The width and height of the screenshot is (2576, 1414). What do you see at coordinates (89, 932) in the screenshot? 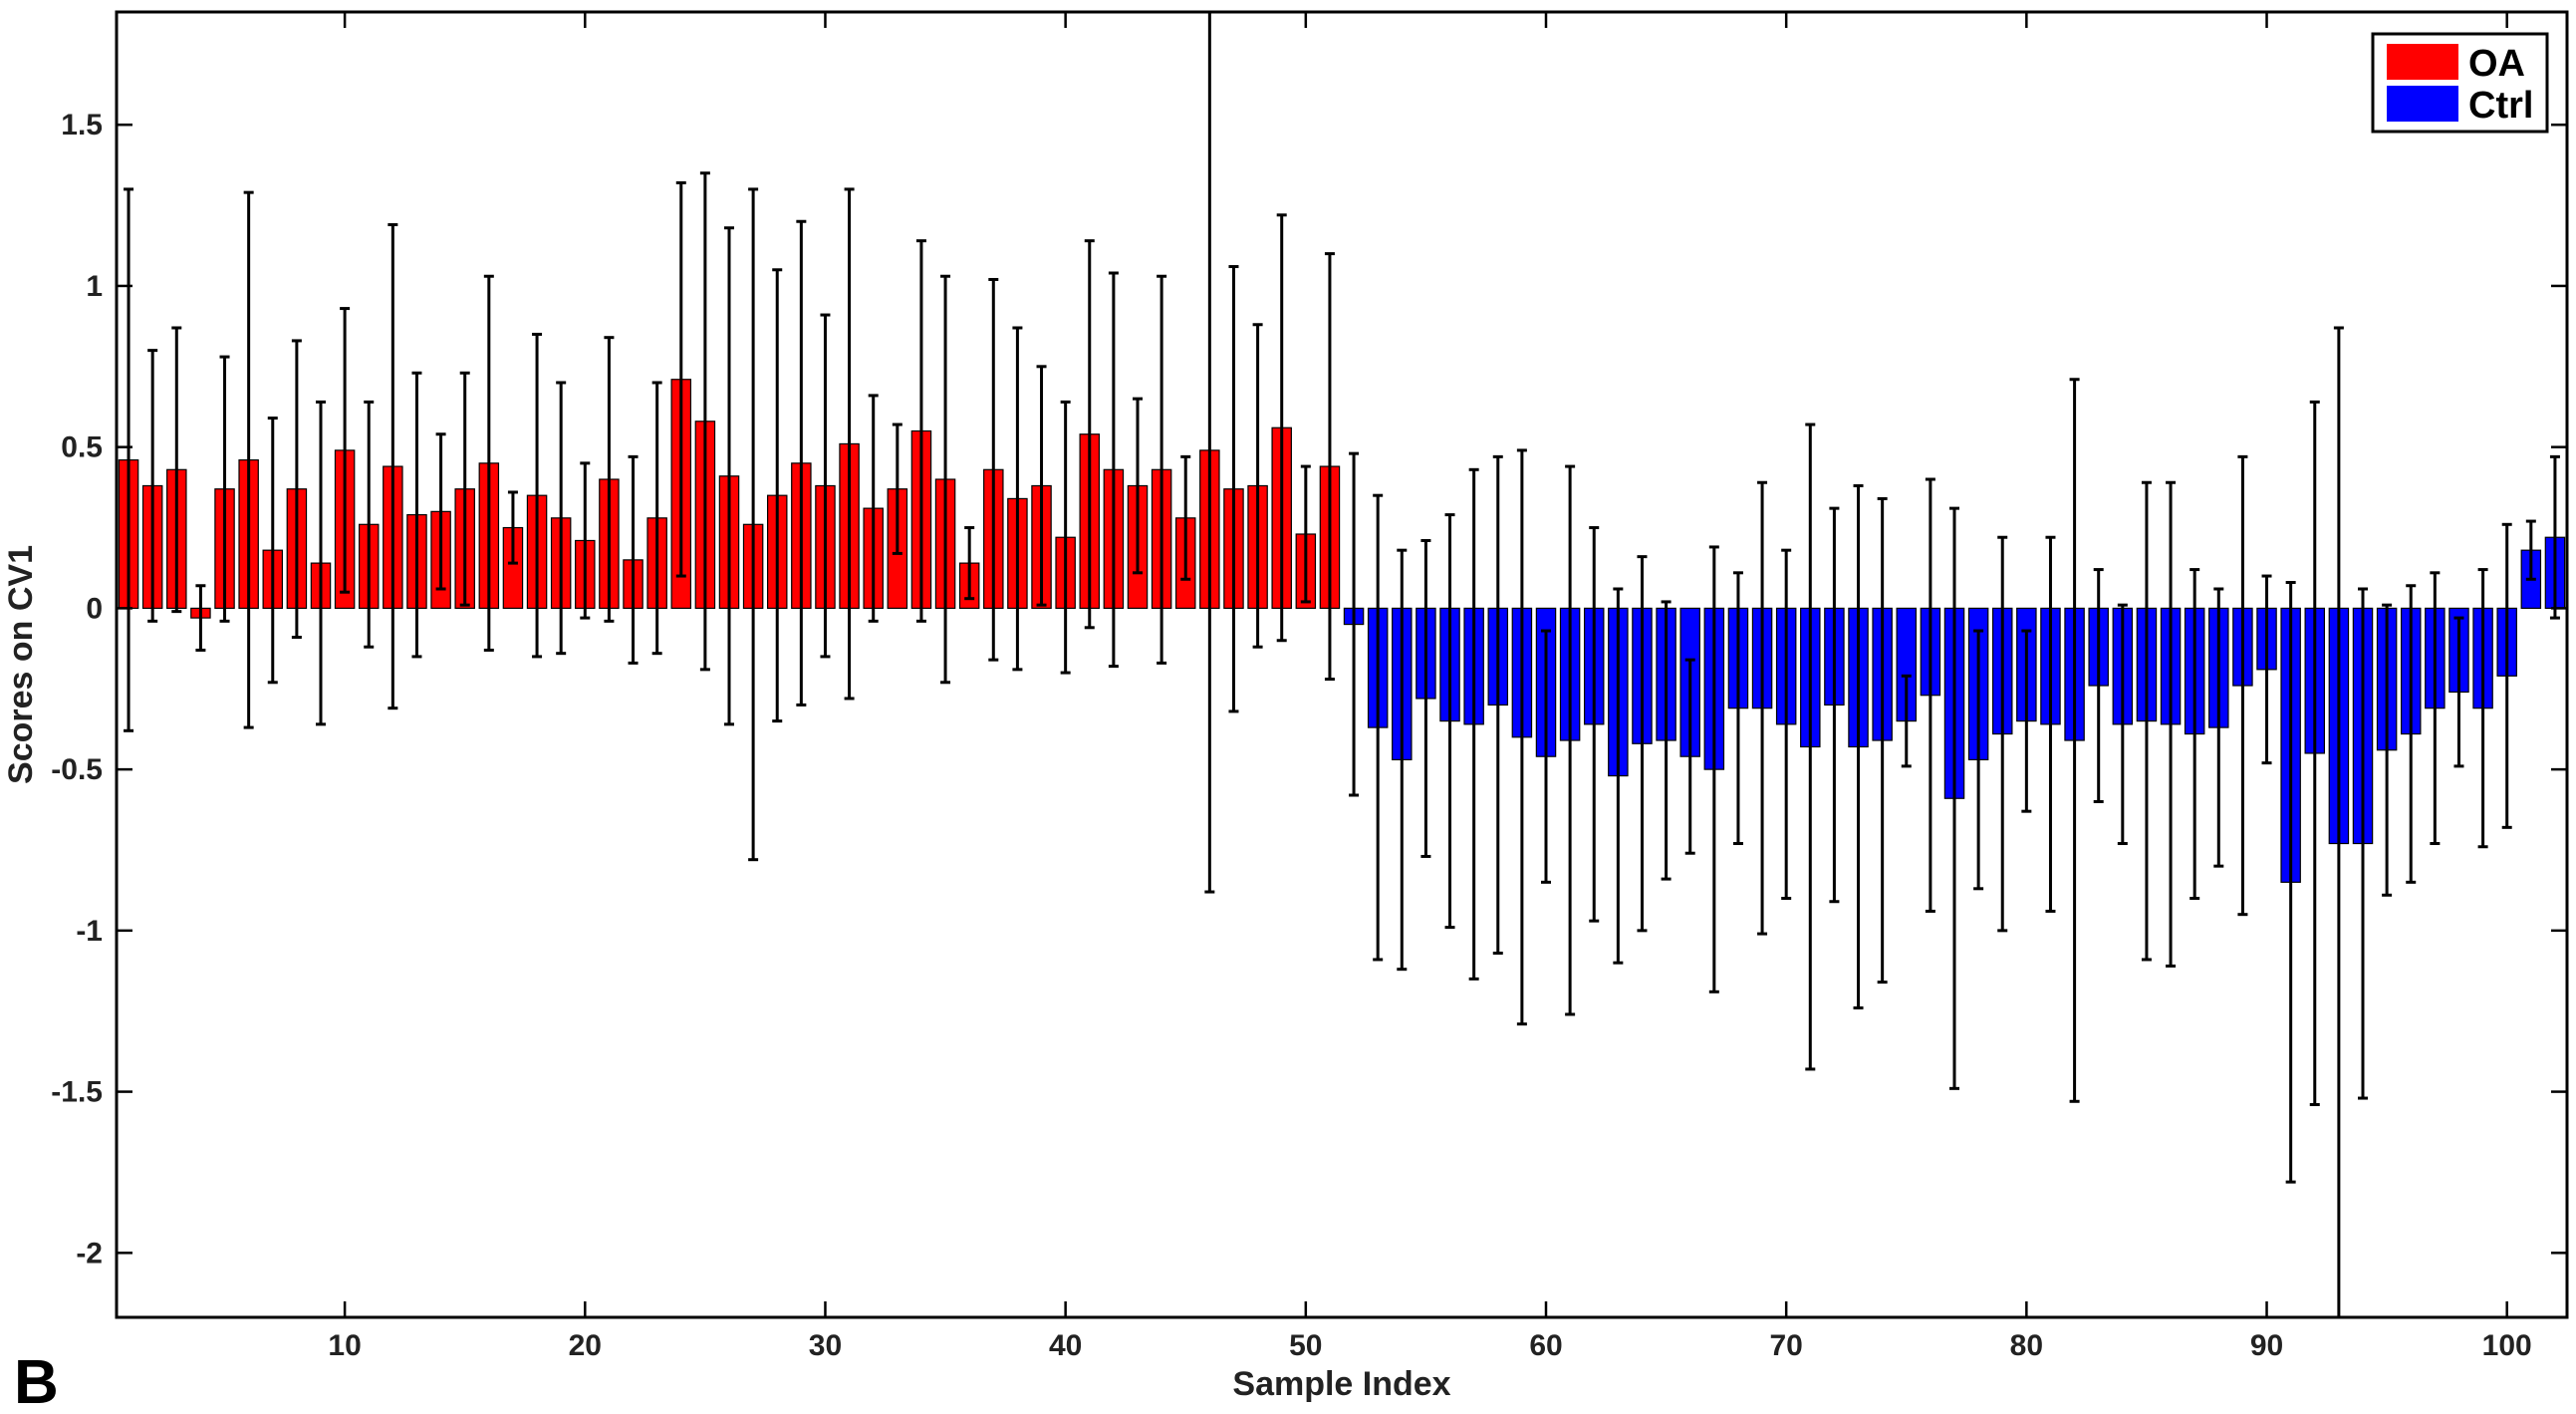
I see `y-tick-label: -1` at bounding box center [89, 932].